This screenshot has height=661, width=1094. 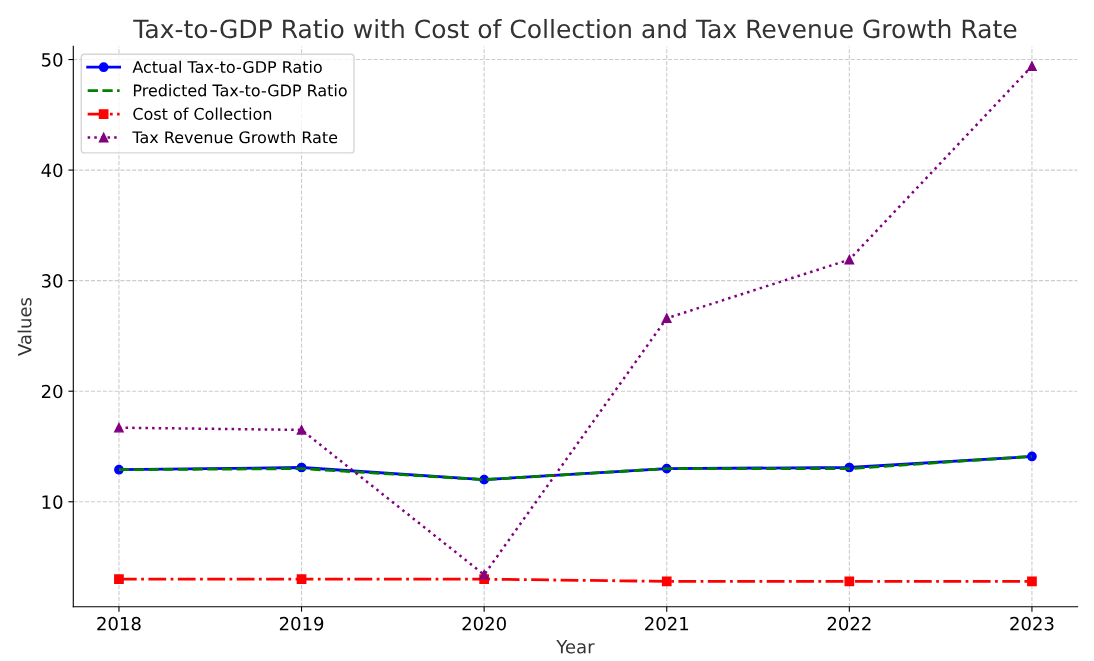 What do you see at coordinates (235, 137) in the screenshot?
I see `legend-label: Tax Revenue Growth Rate` at bounding box center [235, 137].